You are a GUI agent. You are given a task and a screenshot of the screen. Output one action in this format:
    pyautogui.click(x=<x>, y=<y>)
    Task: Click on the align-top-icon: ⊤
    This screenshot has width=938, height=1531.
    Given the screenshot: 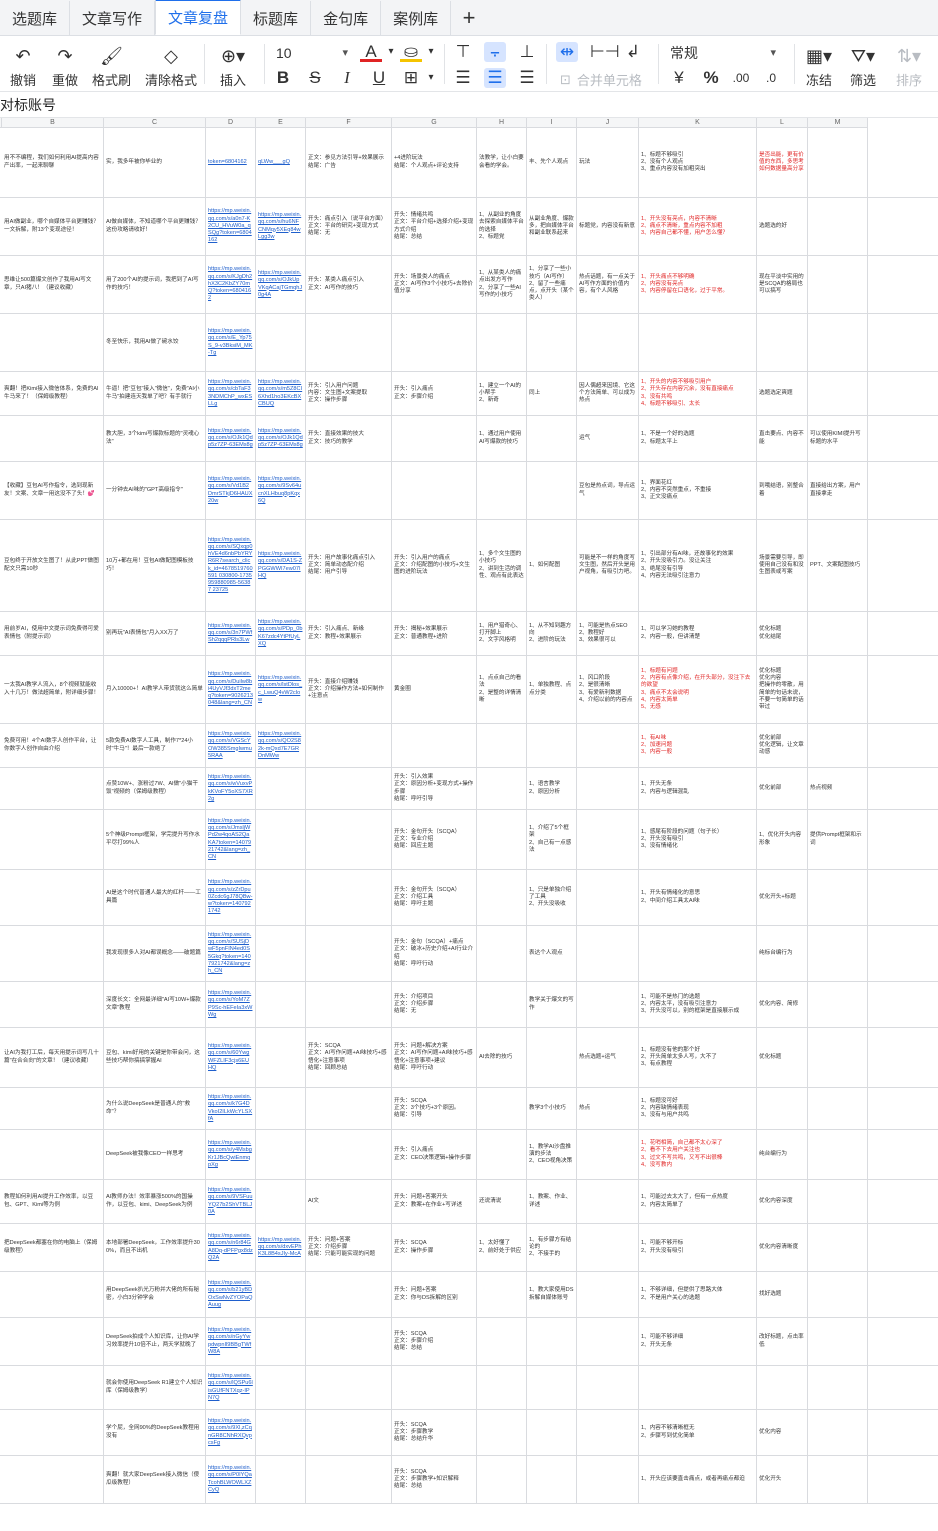 What is the action you would take?
    pyautogui.click(x=463, y=51)
    